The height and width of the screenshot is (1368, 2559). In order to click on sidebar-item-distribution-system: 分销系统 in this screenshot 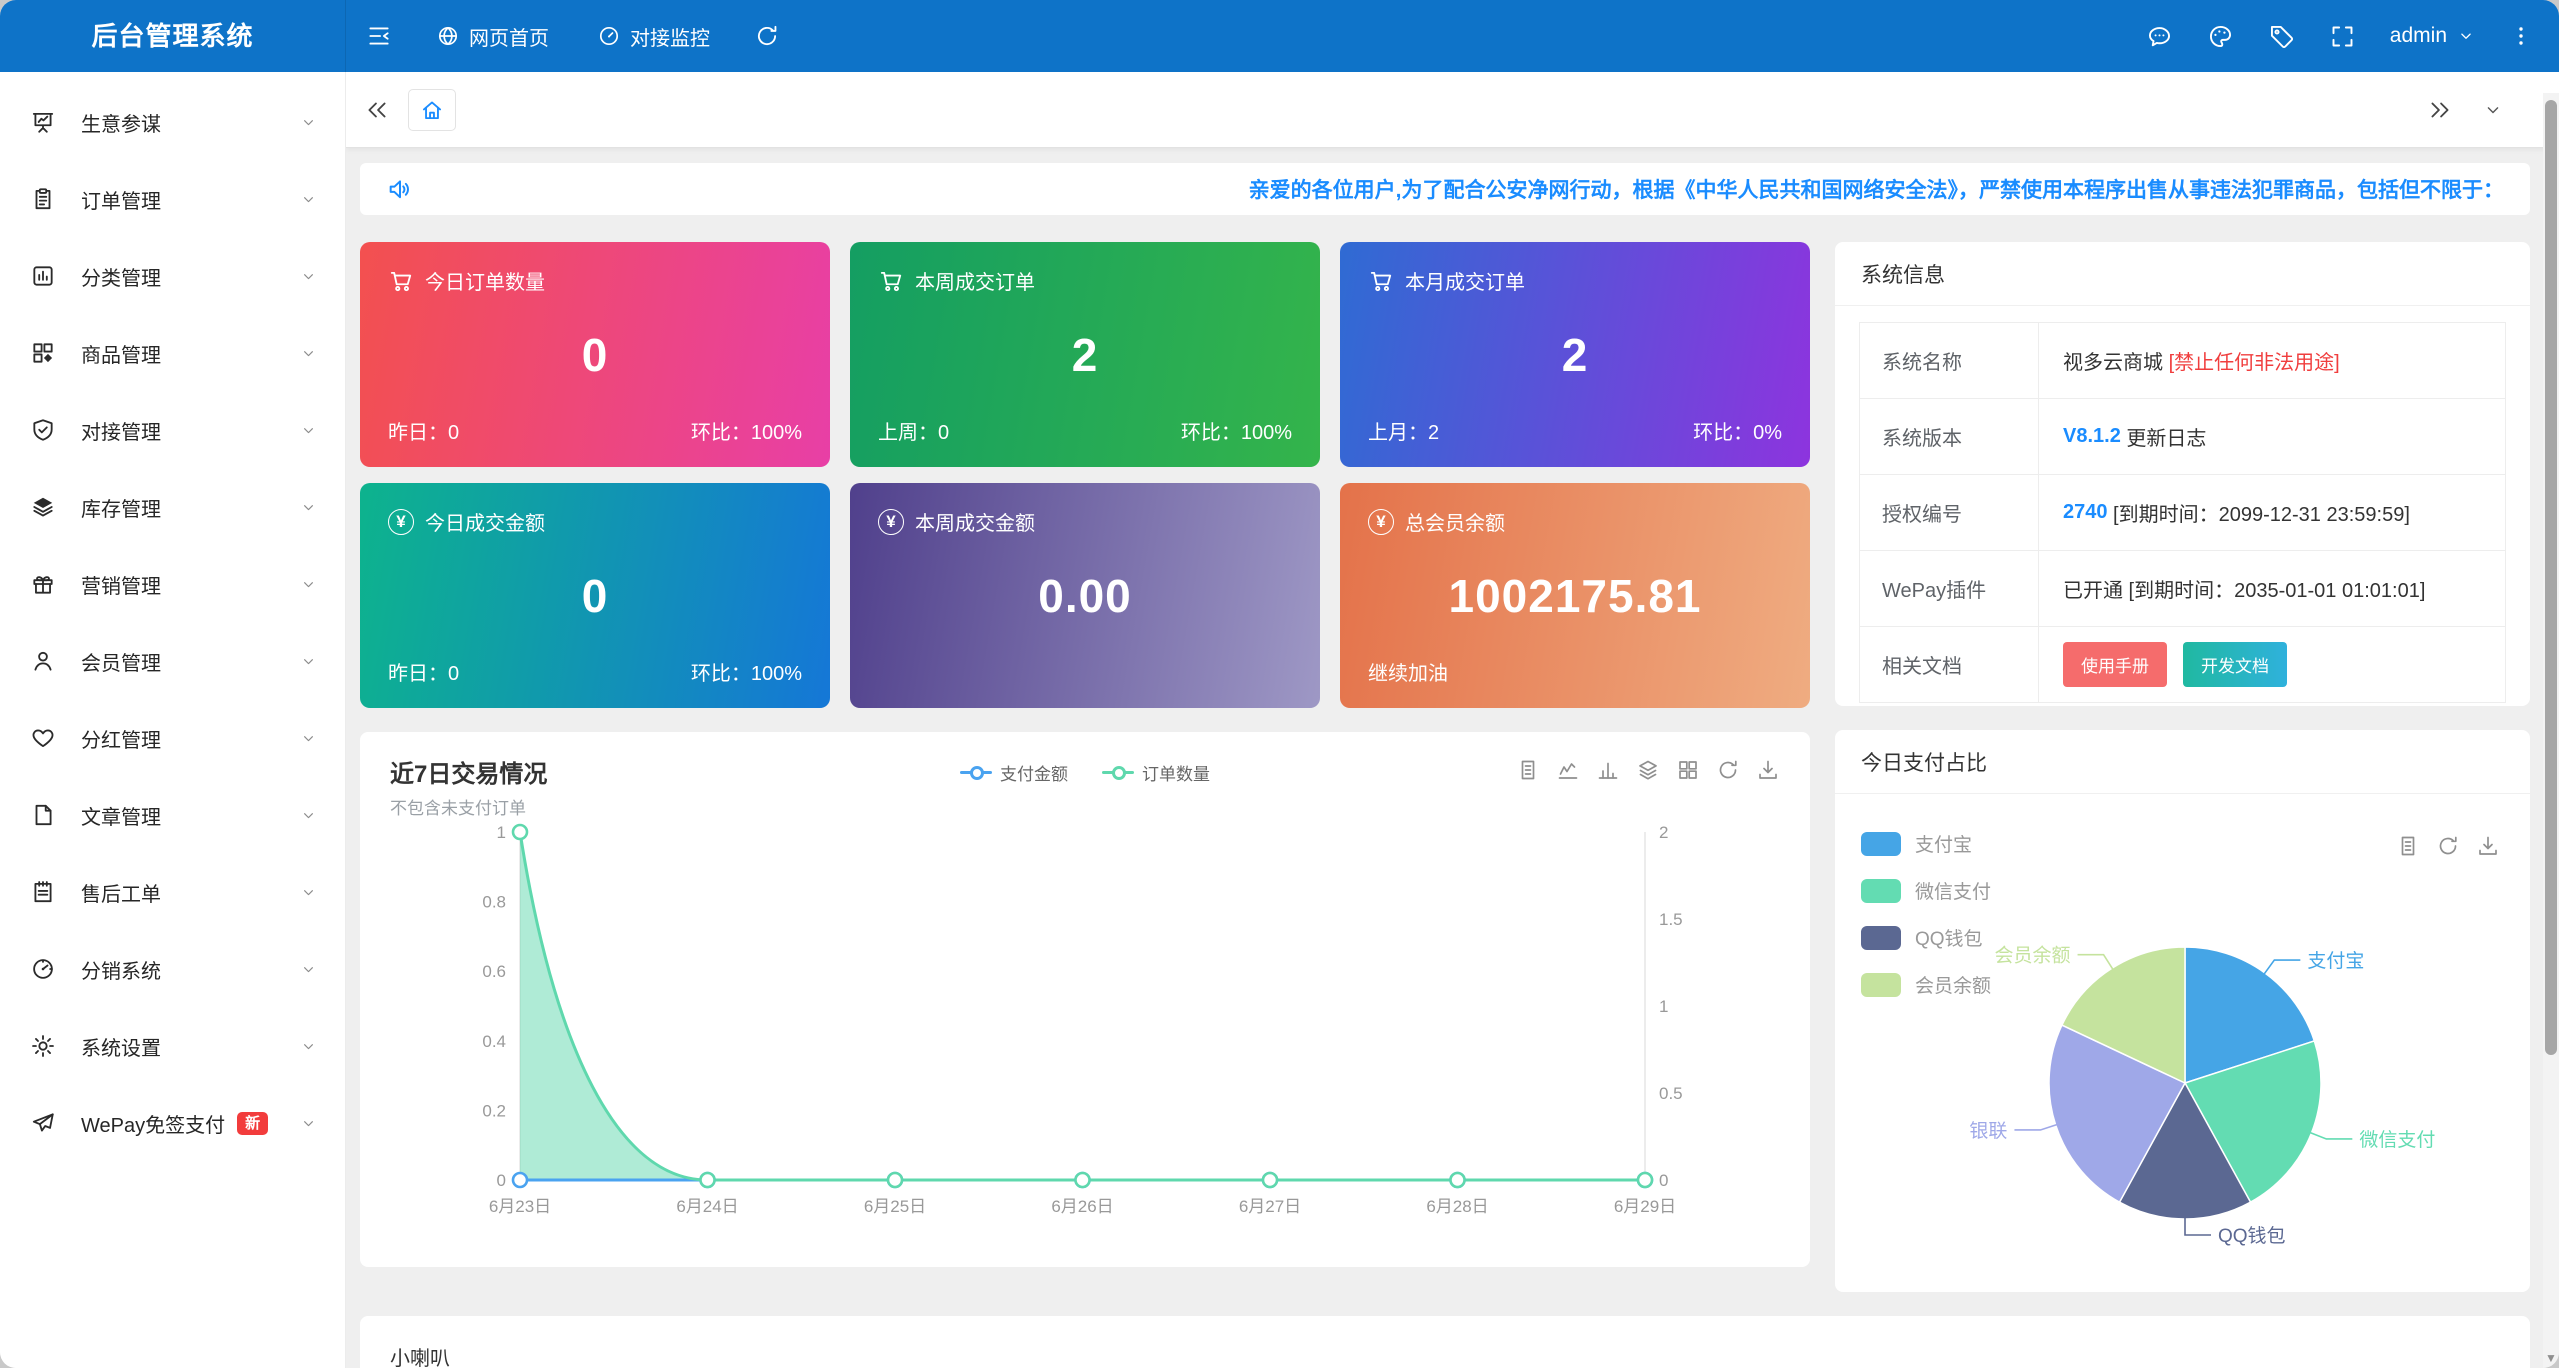, I will do `click(172, 969)`.